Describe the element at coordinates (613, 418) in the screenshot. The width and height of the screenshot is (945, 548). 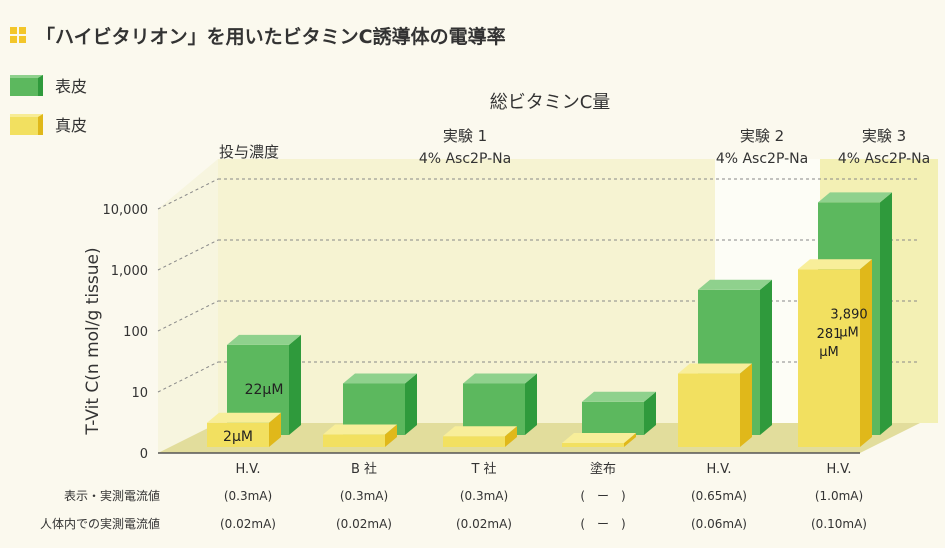
I see `bar-epidermis-front` at that location.